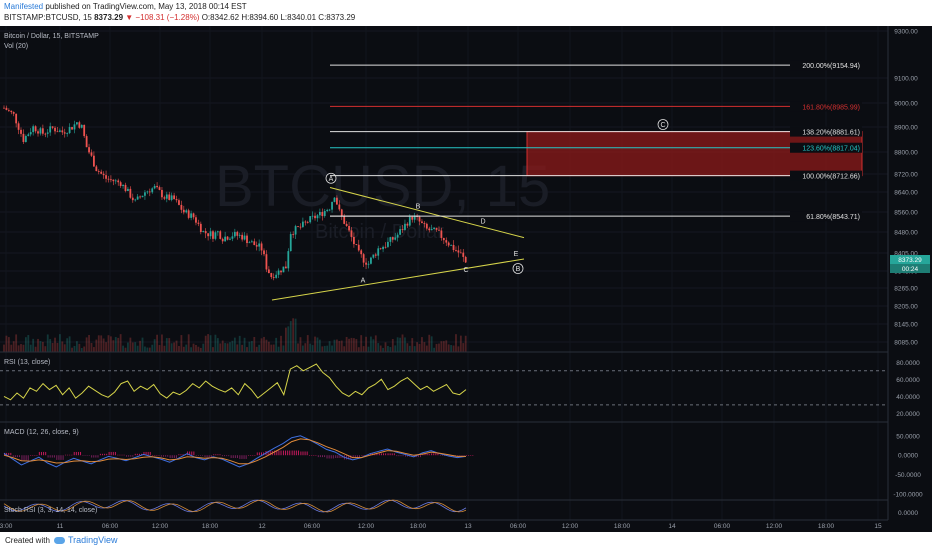  I want to click on fib-label-bg, so click(826, 147).